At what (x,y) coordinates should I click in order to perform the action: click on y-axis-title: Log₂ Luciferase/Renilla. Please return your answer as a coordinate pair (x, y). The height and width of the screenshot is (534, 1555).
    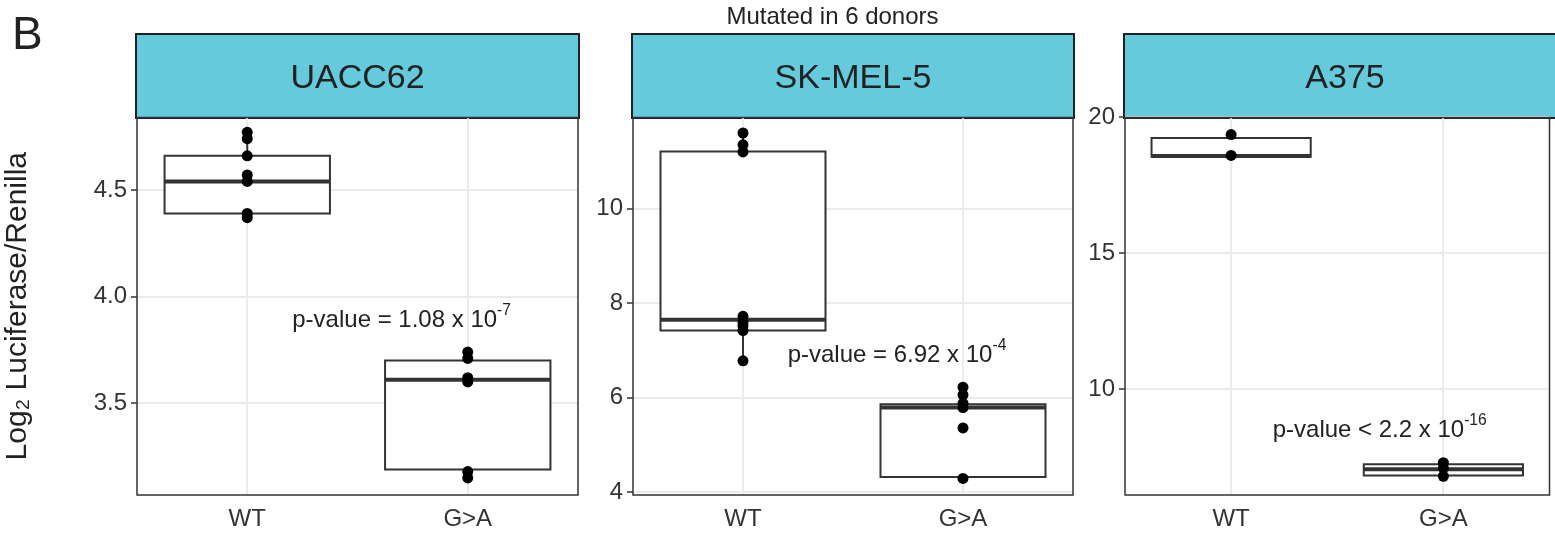
    Looking at the image, I should click on (16, 306).